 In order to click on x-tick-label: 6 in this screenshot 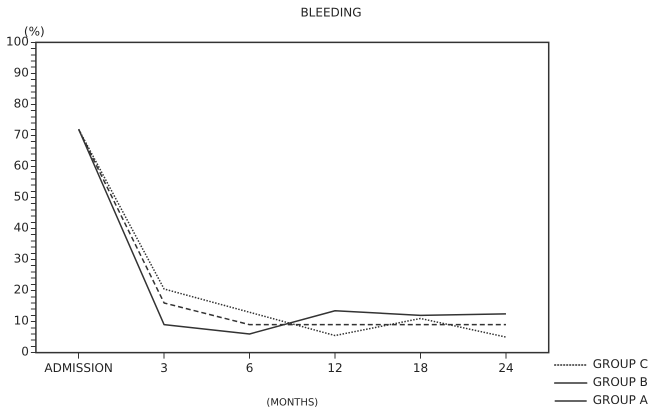, I will do `click(250, 367)`.